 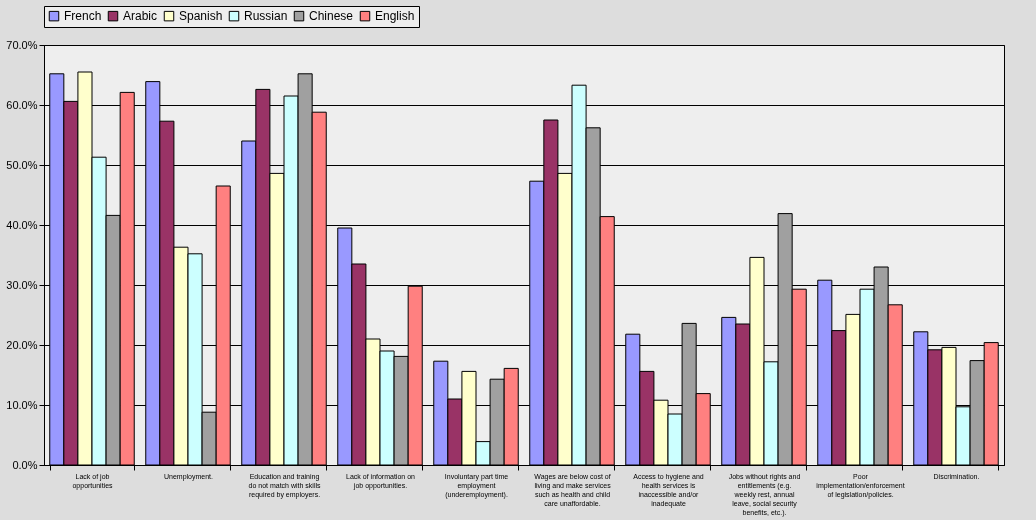 What do you see at coordinates (395, 16) in the screenshot?
I see `legend-label: English` at bounding box center [395, 16].